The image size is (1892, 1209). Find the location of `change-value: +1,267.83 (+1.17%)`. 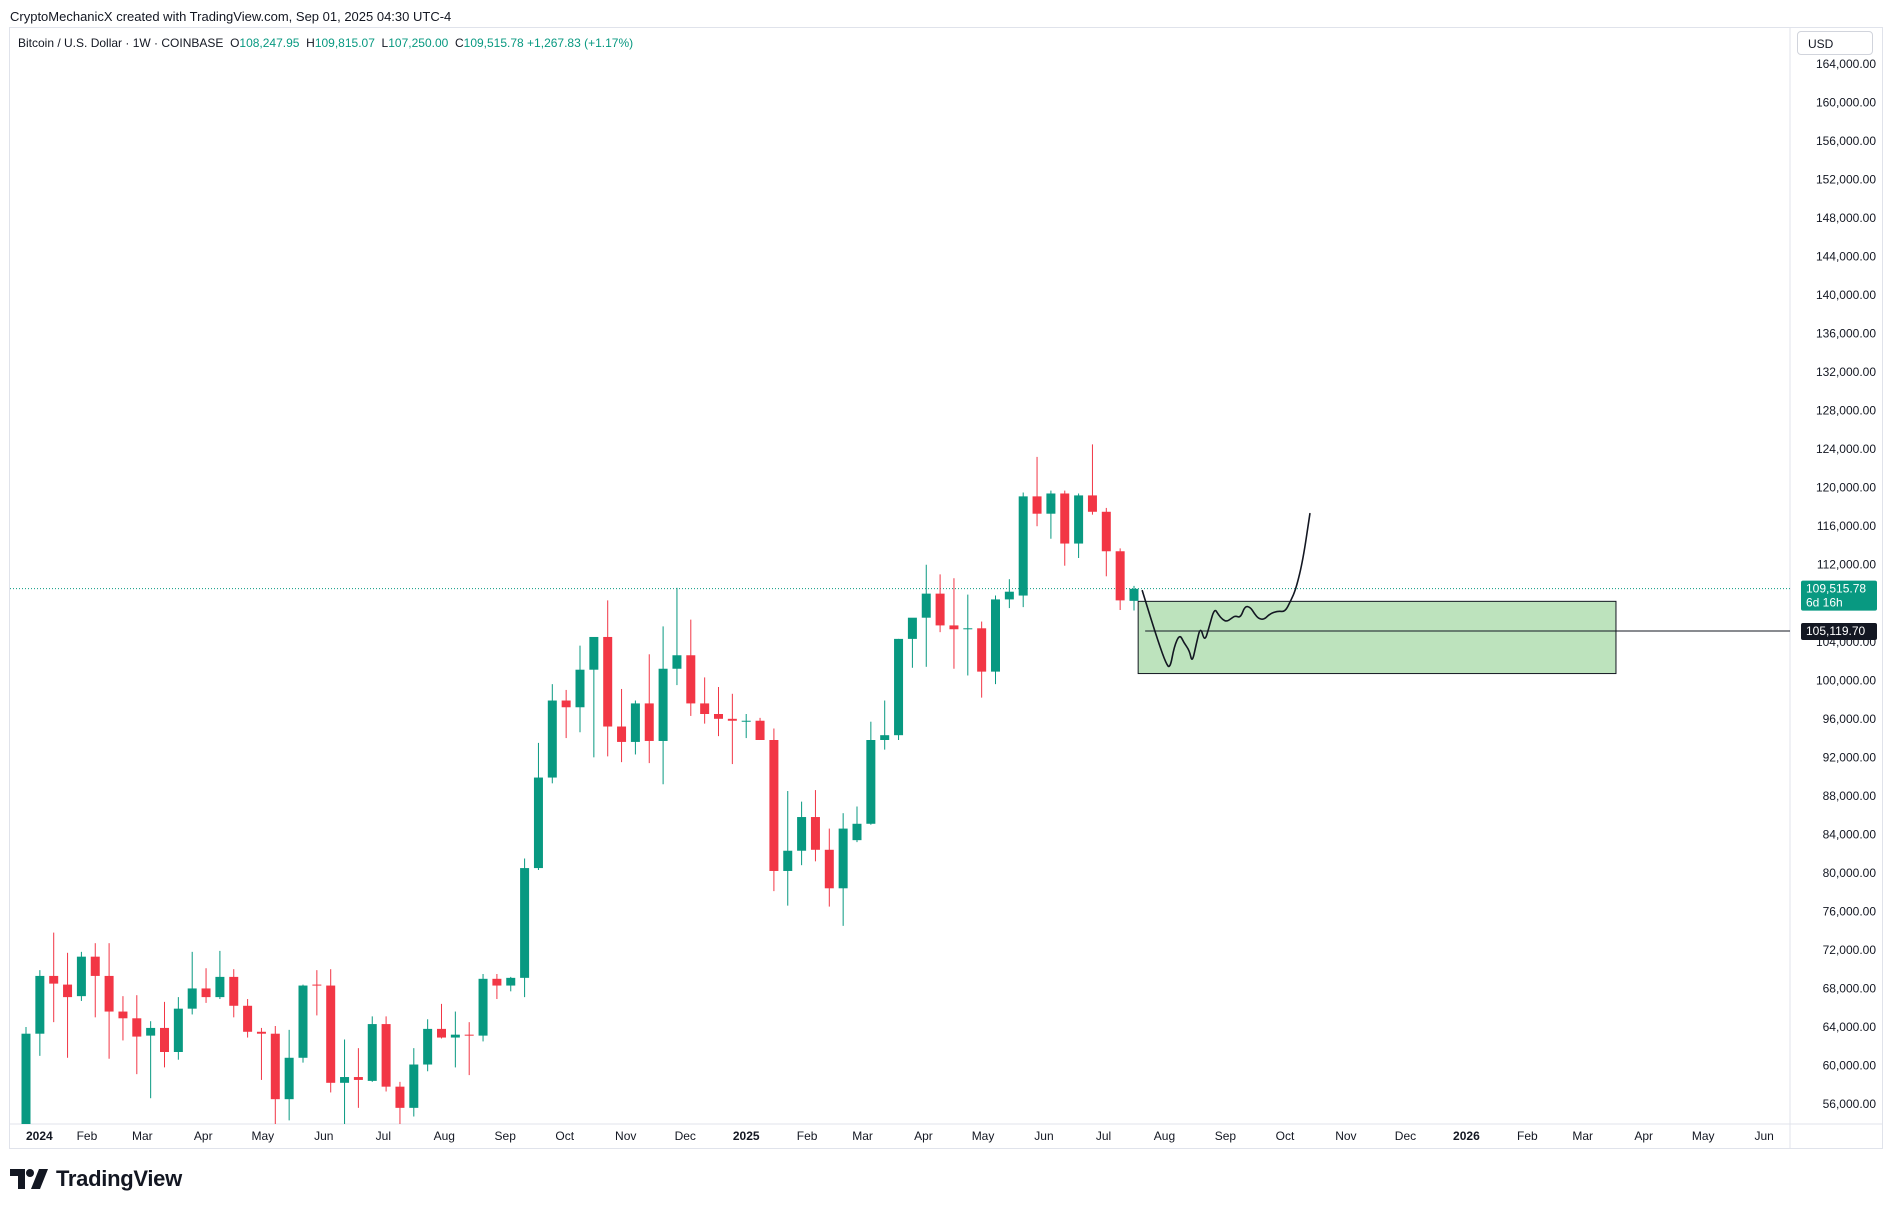

change-value: +1,267.83 (+1.17%) is located at coordinates (580, 43).